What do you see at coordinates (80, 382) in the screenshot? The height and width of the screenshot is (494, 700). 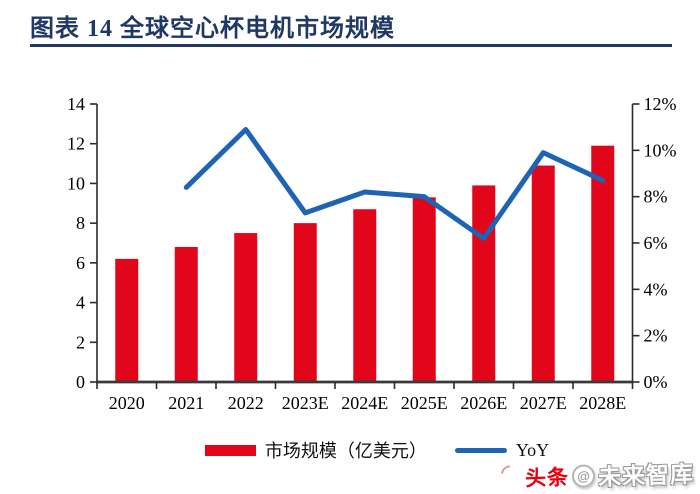 I see `left-axis-label: 0` at bounding box center [80, 382].